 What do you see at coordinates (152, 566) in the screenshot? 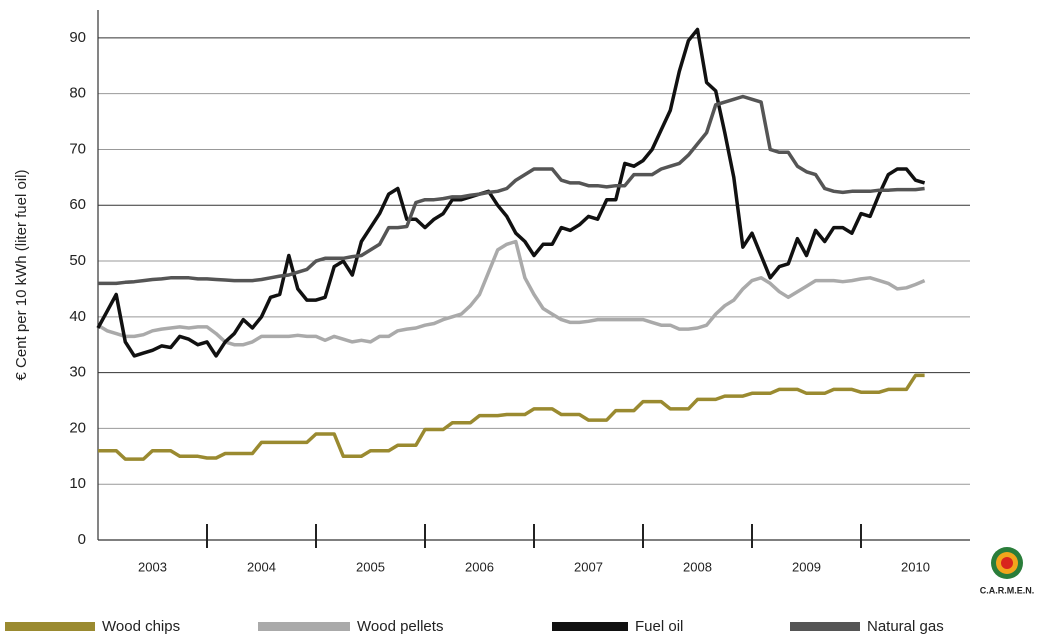
I see `x-tick-label: 2003` at bounding box center [152, 566].